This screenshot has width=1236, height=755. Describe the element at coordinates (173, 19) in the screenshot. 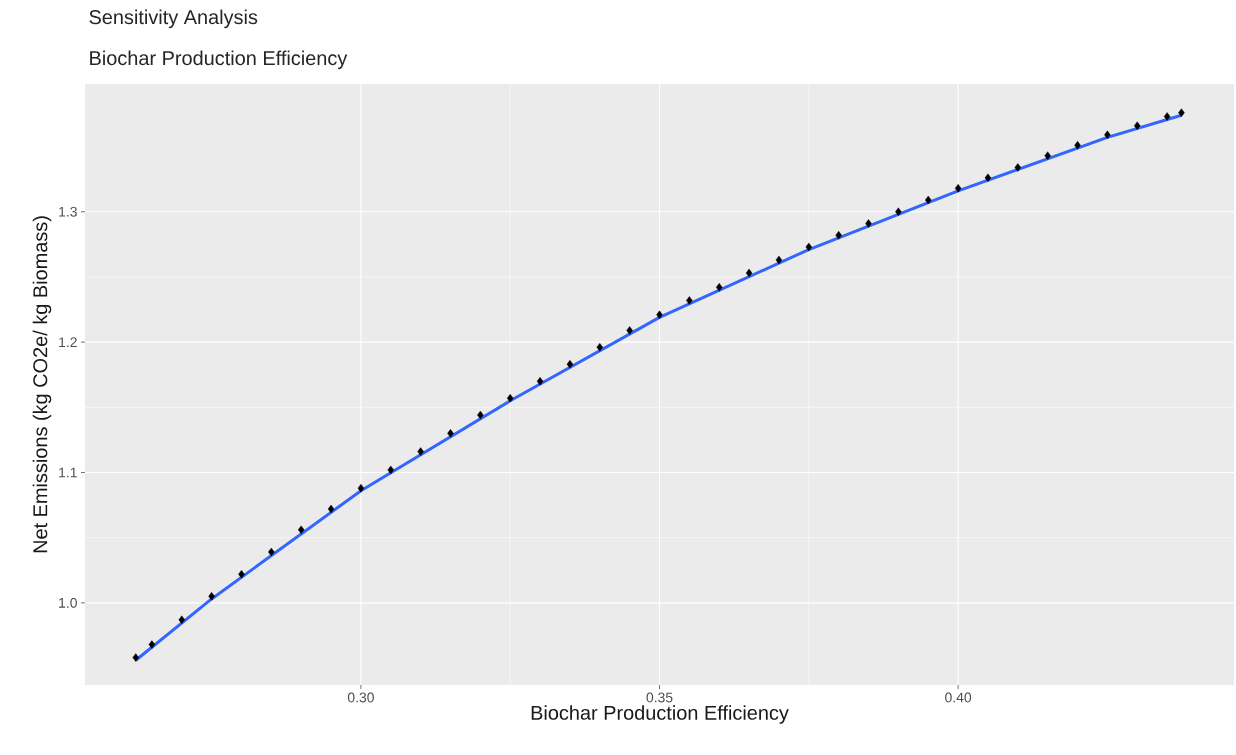

I see `chart-title: Sensitivity Analysis` at that location.